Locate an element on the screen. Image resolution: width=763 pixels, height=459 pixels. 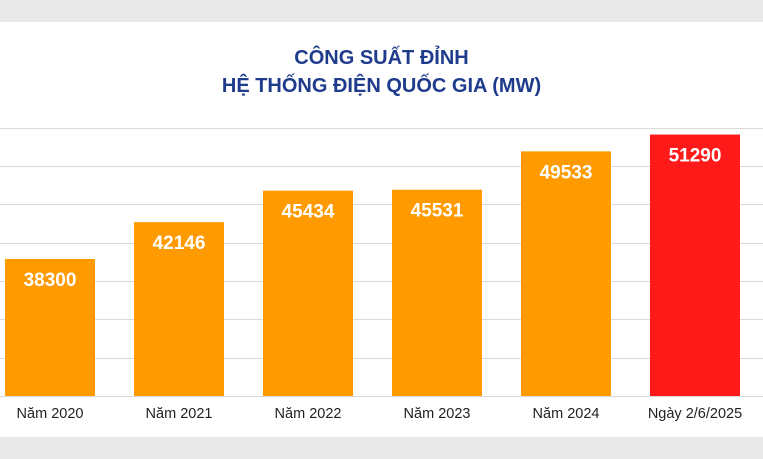
chart-title: CÔNG SUẤT ĐỈNH is located at coordinates (381, 58).